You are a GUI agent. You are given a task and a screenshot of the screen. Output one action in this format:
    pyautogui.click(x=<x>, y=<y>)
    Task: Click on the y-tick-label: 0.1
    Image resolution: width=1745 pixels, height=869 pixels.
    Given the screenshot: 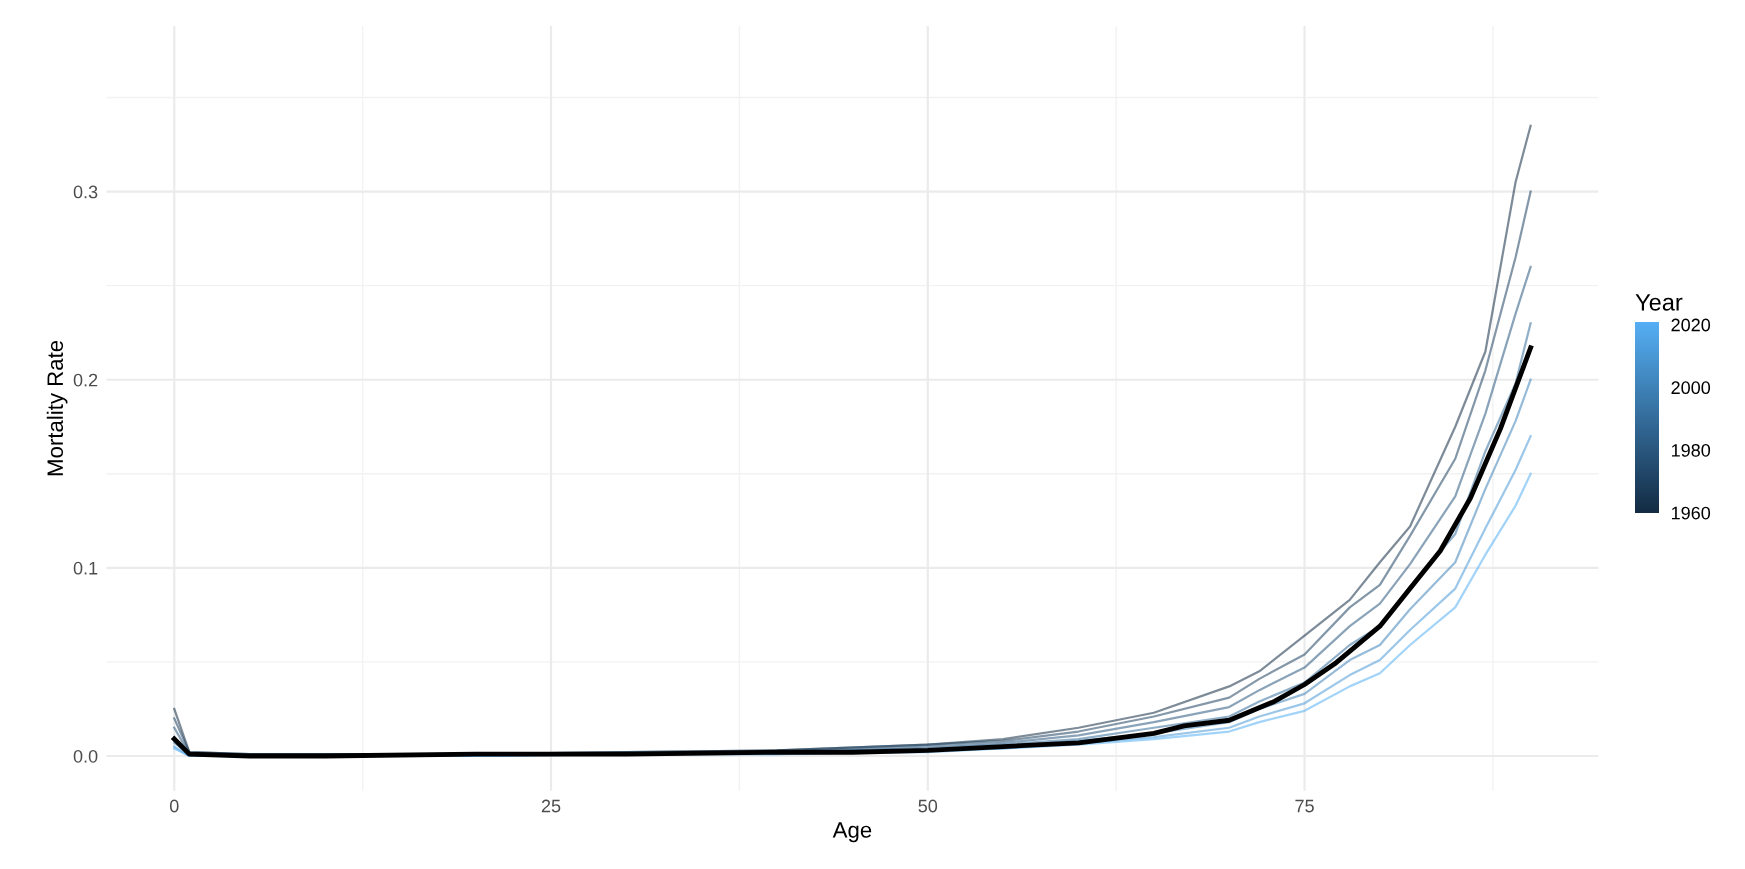 What is the action you would take?
    pyautogui.click(x=85, y=568)
    